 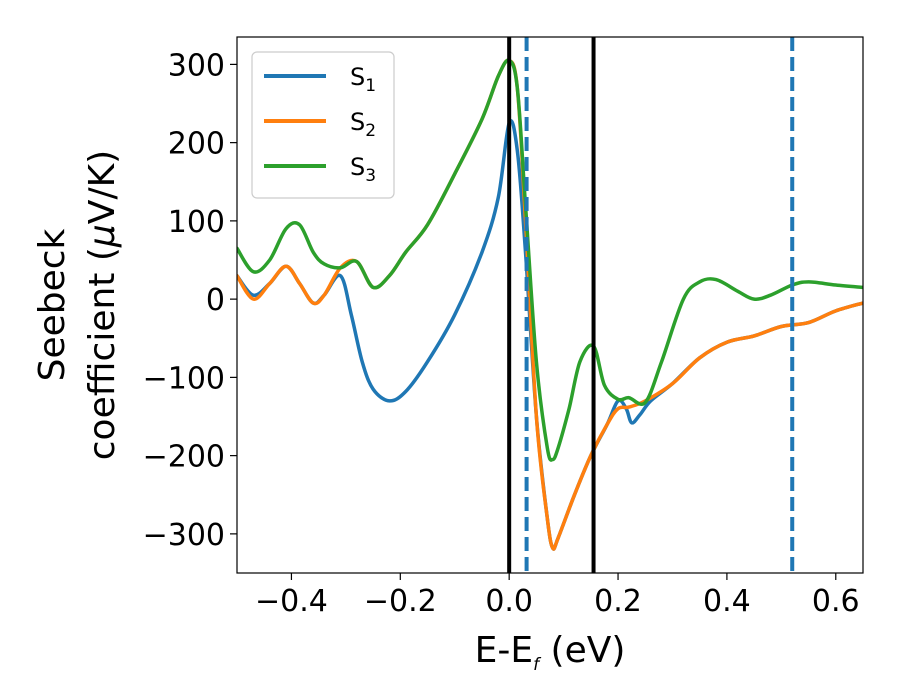 What do you see at coordinates (550, 652) in the screenshot?
I see `x-axis-label: E-Ef (eV)` at bounding box center [550, 652].